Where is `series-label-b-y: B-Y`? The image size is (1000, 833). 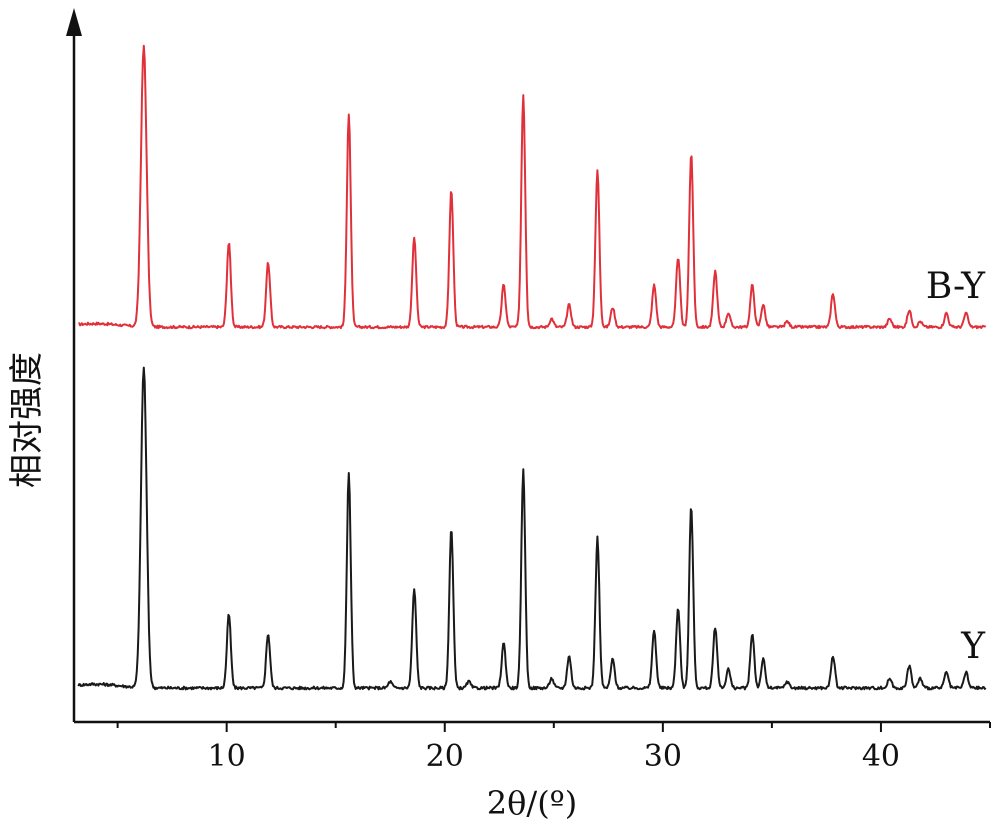 series-label-b-y: B-Y is located at coordinates (956, 286).